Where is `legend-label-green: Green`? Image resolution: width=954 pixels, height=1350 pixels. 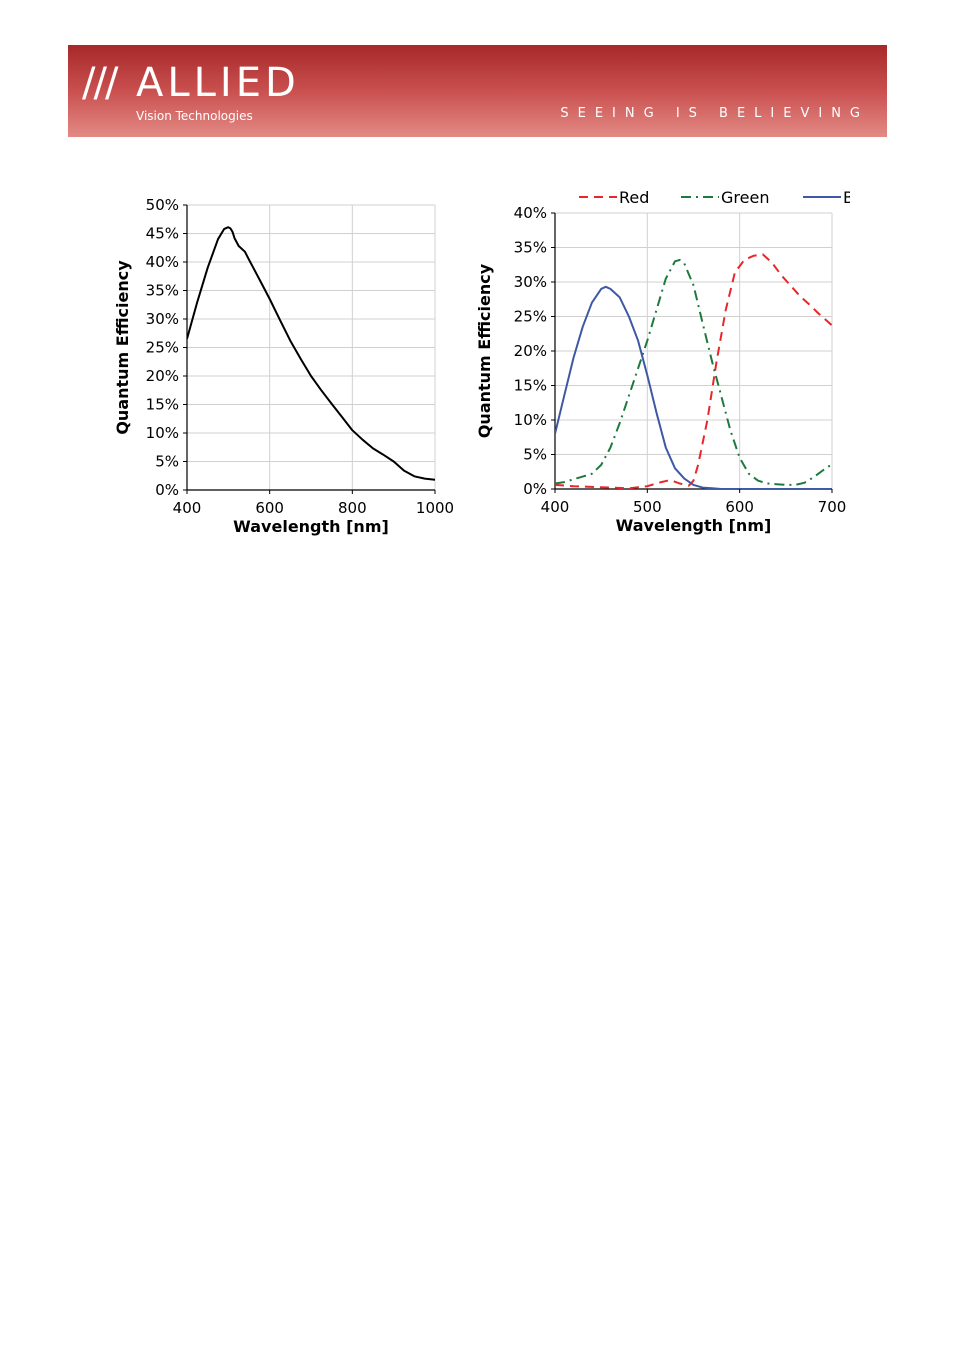 legend-label-green: Green is located at coordinates (745, 197).